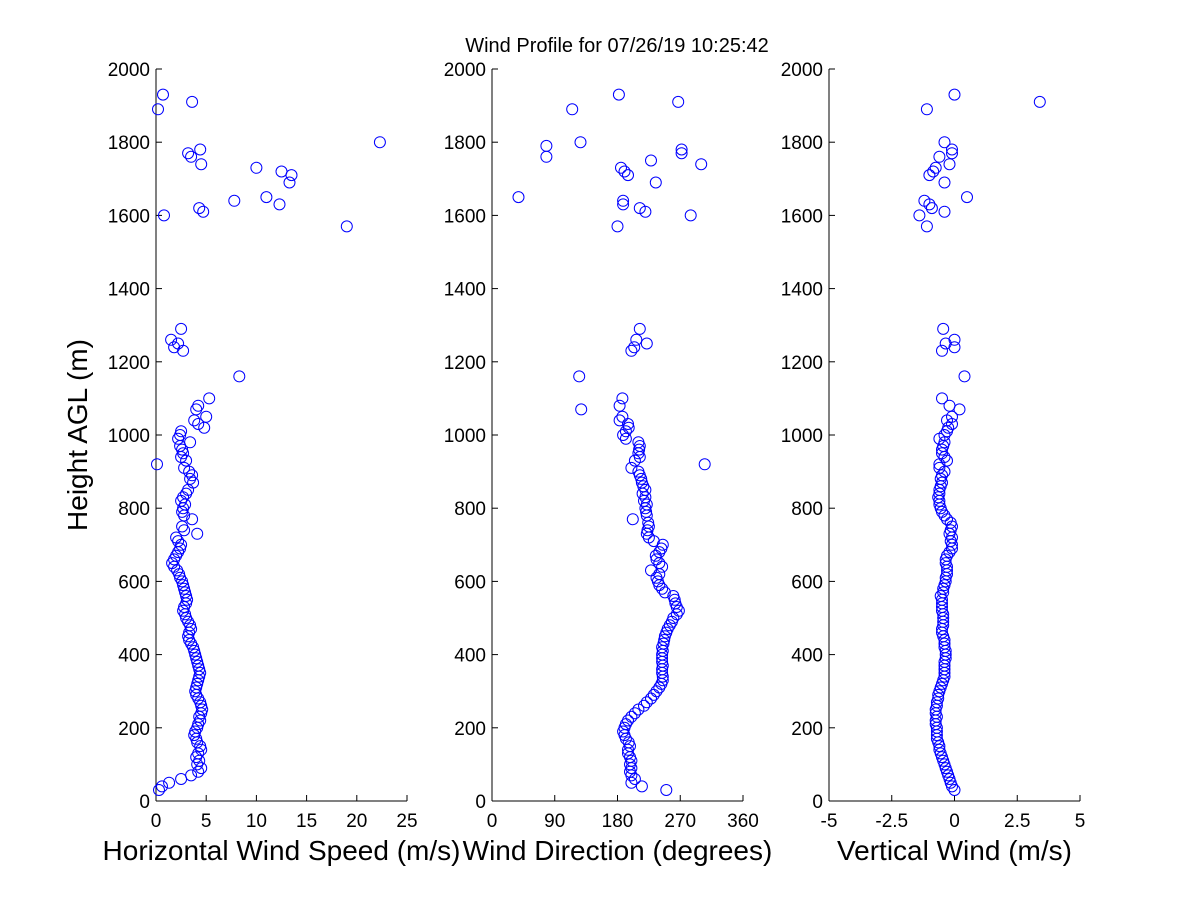 The width and height of the screenshot is (1200, 900). Describe the element at coordinates (802, 290) in the screenshot. I see `y-tick-label: 1400` at that location.